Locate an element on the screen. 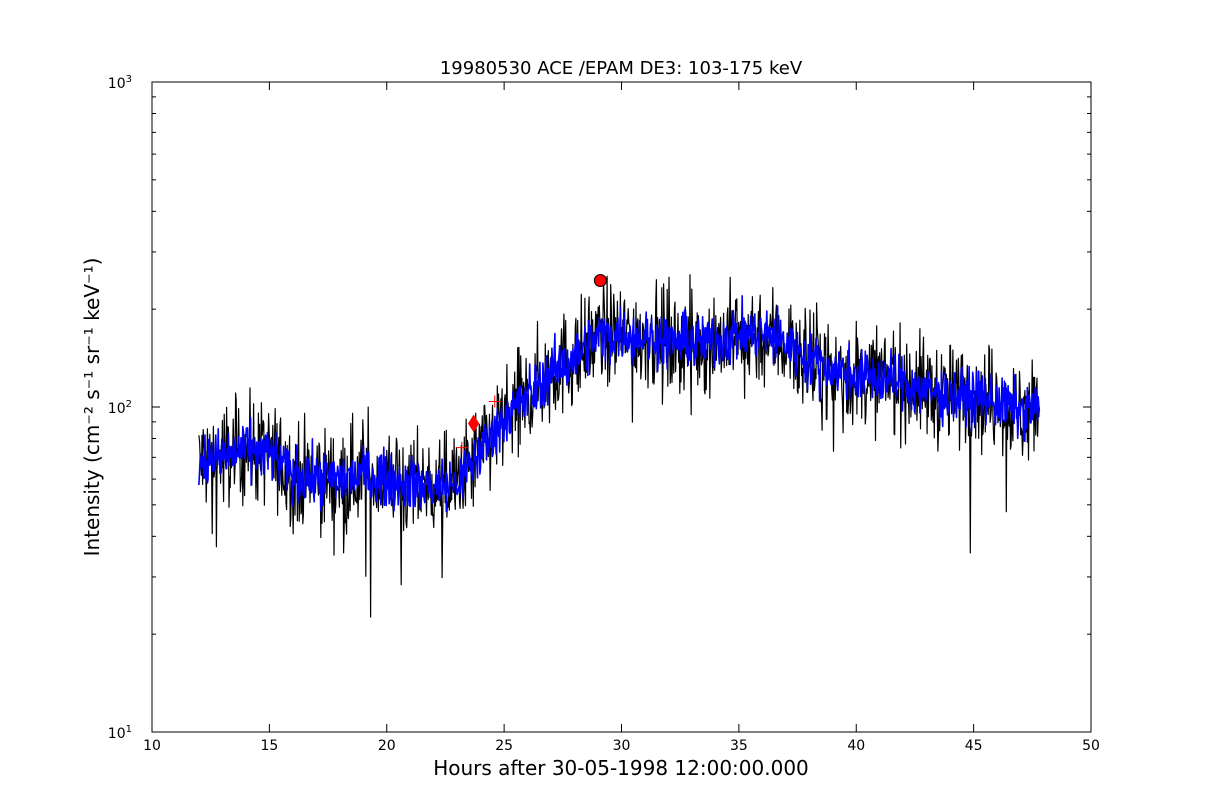 The height and width of the screenshot is (812, 1212). x-tick-label: 45 is located at coordinates (974, 746).